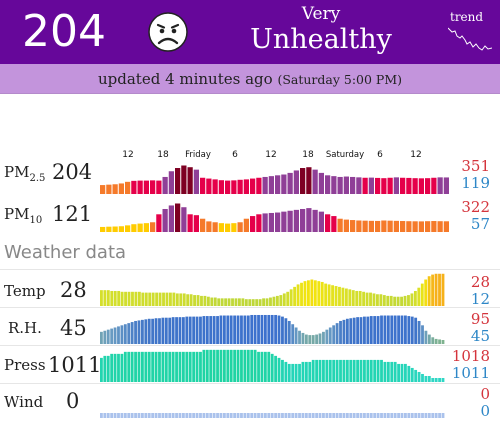 Image resolution: width=500 pixels, height=421 pixels. What do you see at coordinates (272, 289) in the screenshot?
I see `temp-chart` at bounding box center [272, 289].